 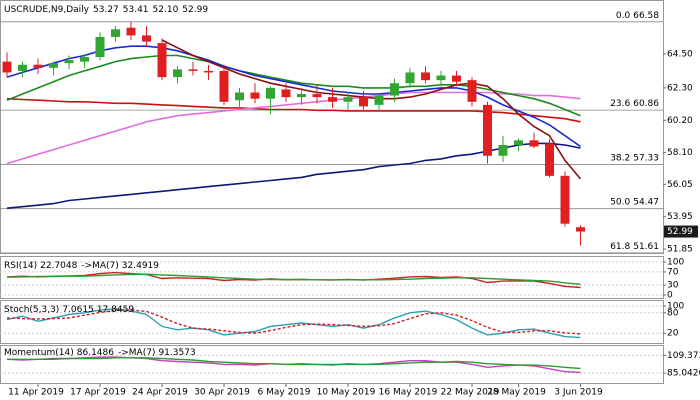 I want to click on y-tick-label: 109.3733, so click(x=683, y=356).